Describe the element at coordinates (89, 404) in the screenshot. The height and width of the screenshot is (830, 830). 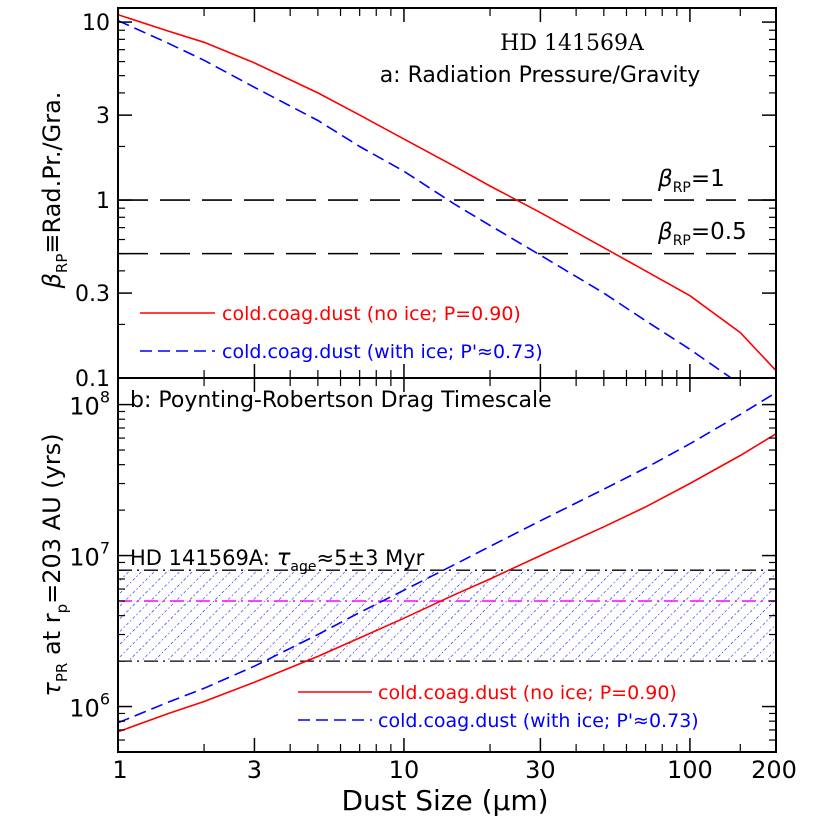
I see `y-tick-label: 10⁸` at that location.